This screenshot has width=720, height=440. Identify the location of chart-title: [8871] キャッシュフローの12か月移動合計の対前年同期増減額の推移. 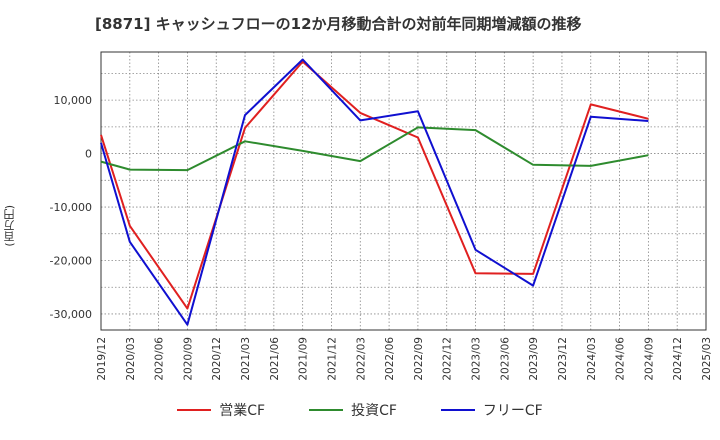
(338, 24).